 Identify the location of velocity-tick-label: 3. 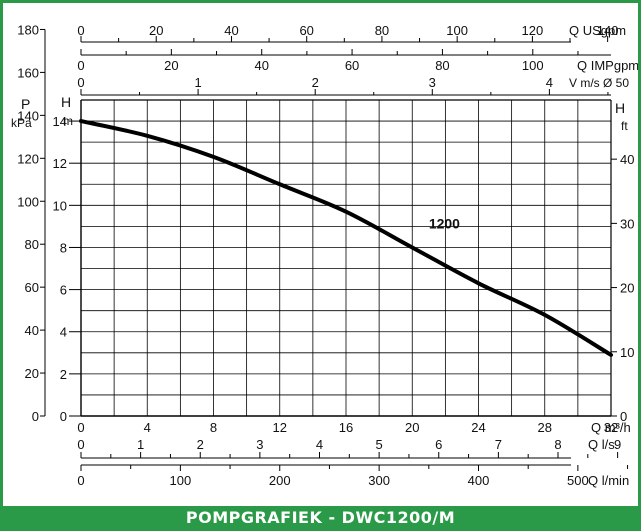
(432, 82).